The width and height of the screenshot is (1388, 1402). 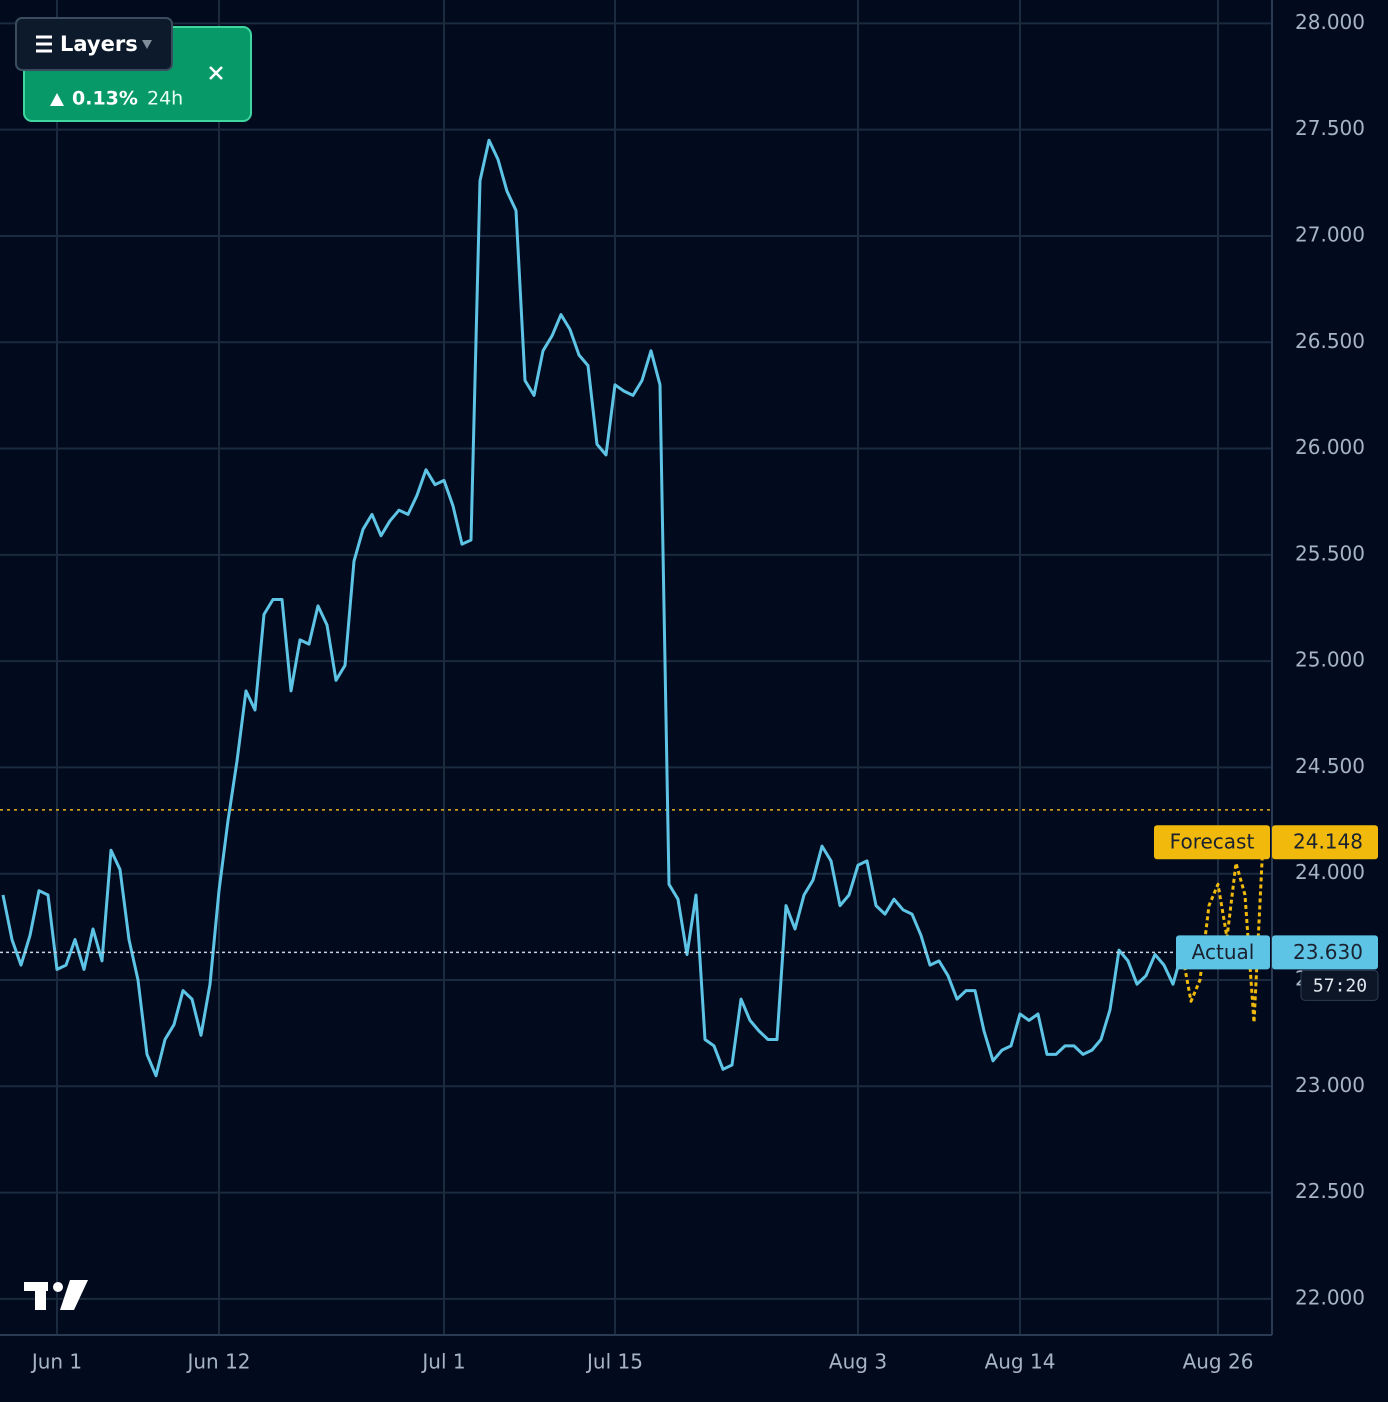 I want to click on layers-button: Layers, so click(x=94, y=44).